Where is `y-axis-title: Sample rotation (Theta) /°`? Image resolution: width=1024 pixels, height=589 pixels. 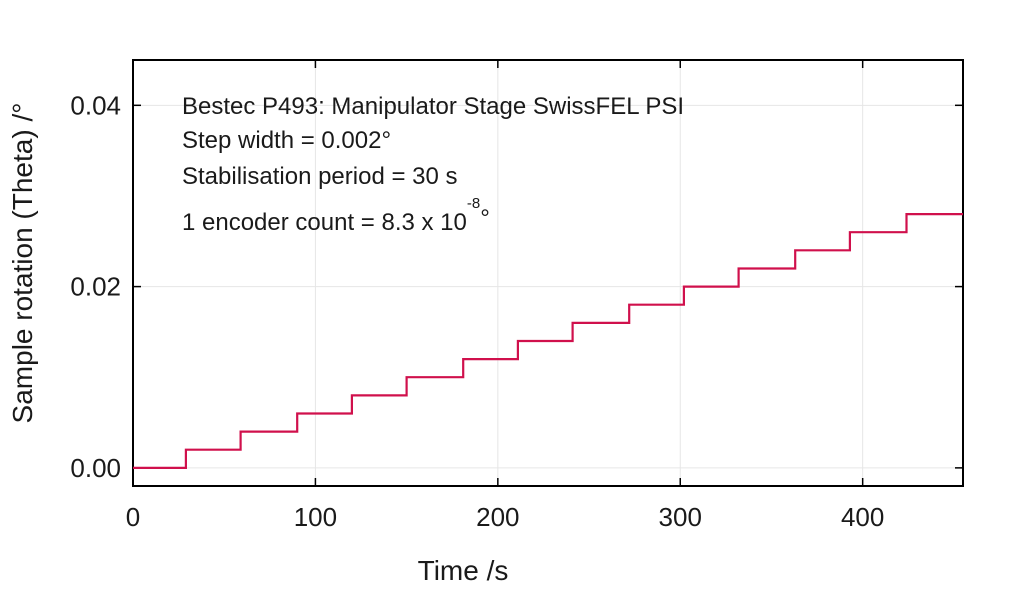
y-axis-title: Sample rotation (Theta) /° is located at coordinates (22, 263).